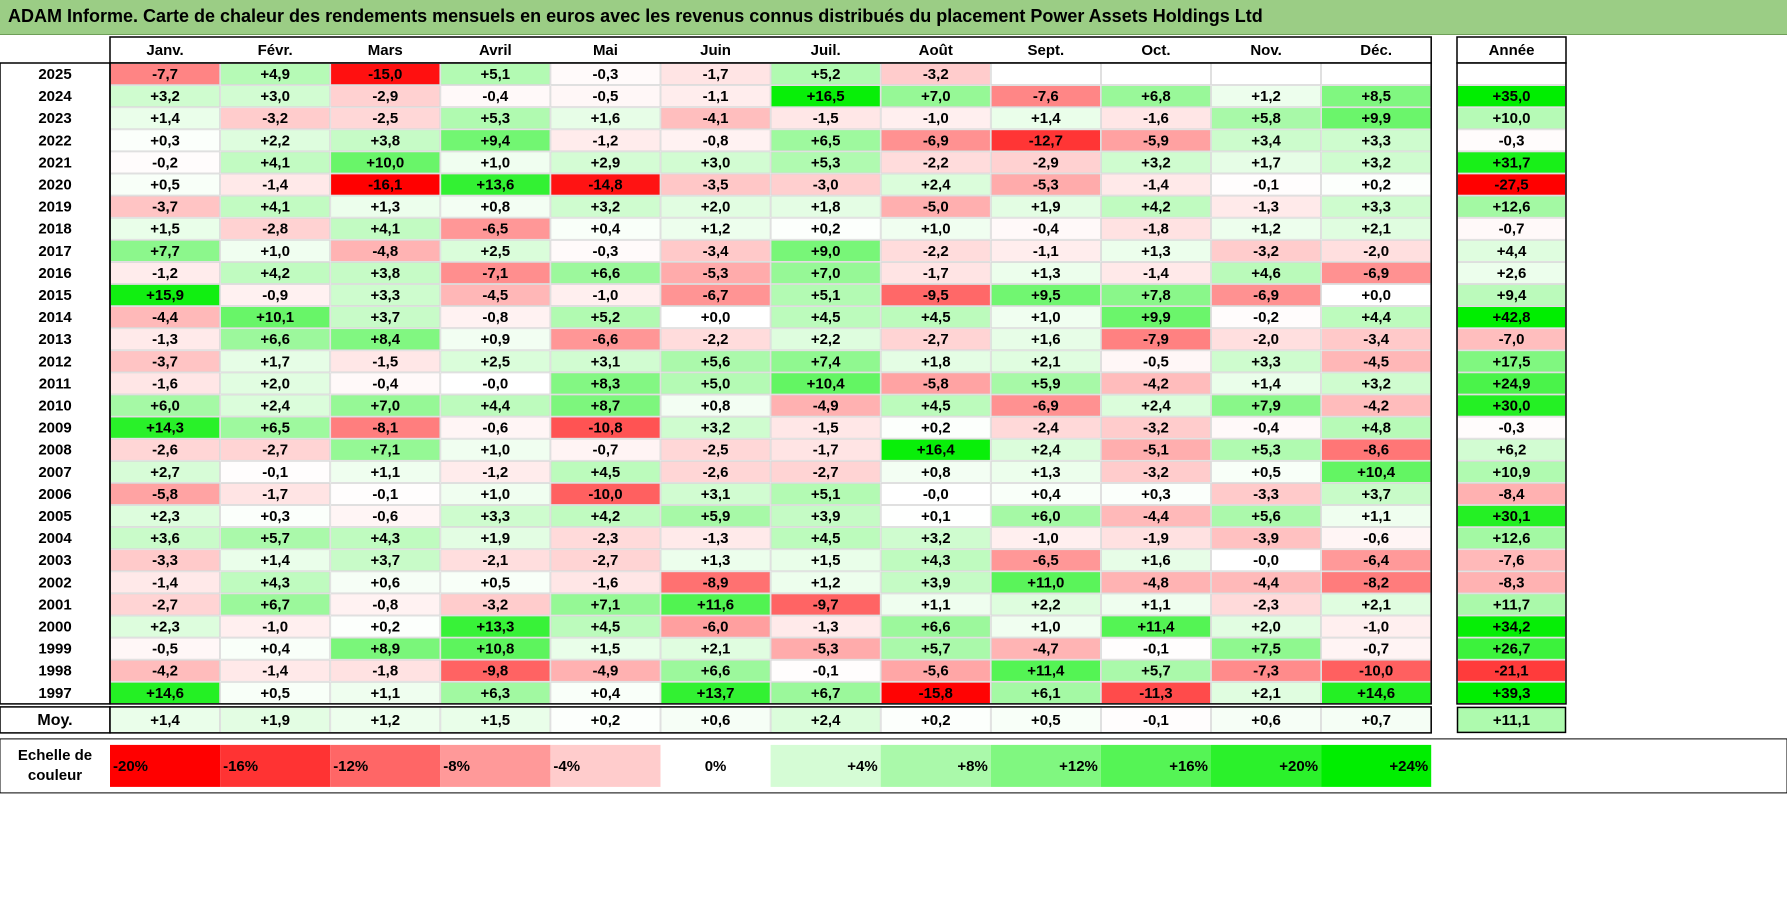 This screenshot has width=1787, height=912. I want to click on heat-cell-value: +7,5, so click(1266, 649).